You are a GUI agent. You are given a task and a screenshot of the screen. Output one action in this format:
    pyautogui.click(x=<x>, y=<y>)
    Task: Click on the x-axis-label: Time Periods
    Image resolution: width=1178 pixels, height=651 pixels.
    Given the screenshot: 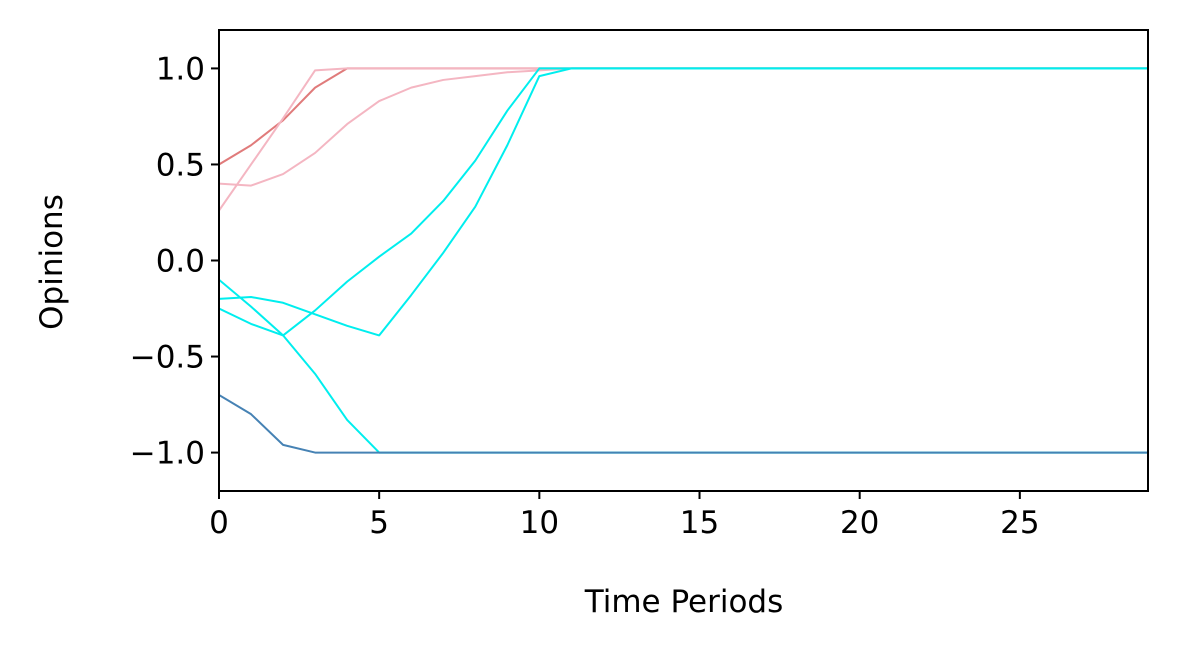 What is the action you would take?
    pyautogui.click(x=684, y=602)
    